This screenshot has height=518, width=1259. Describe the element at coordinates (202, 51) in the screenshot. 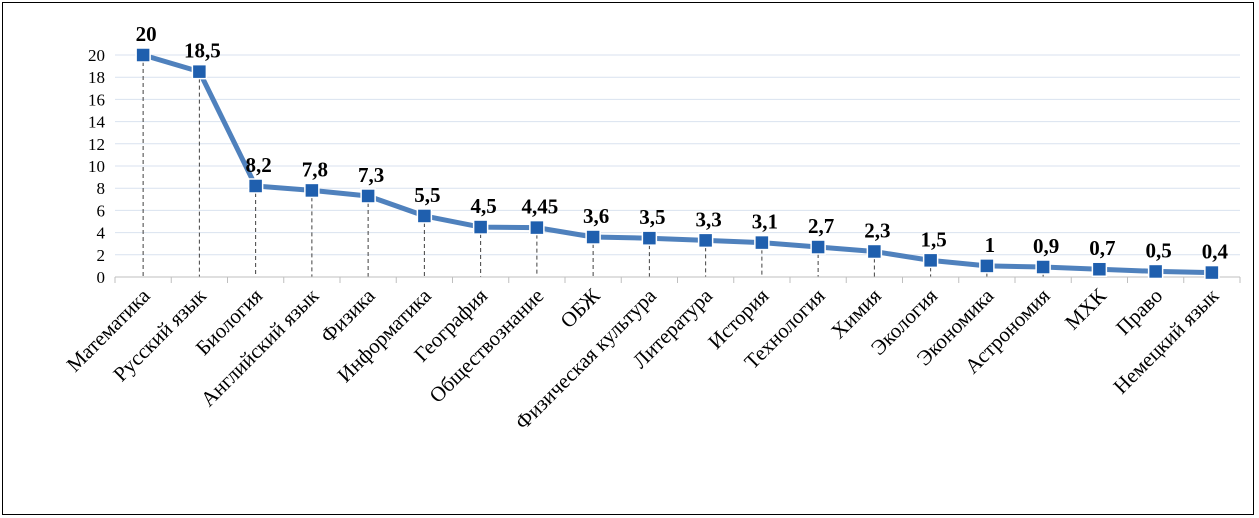

I see `data-label: 18,5` at that location.